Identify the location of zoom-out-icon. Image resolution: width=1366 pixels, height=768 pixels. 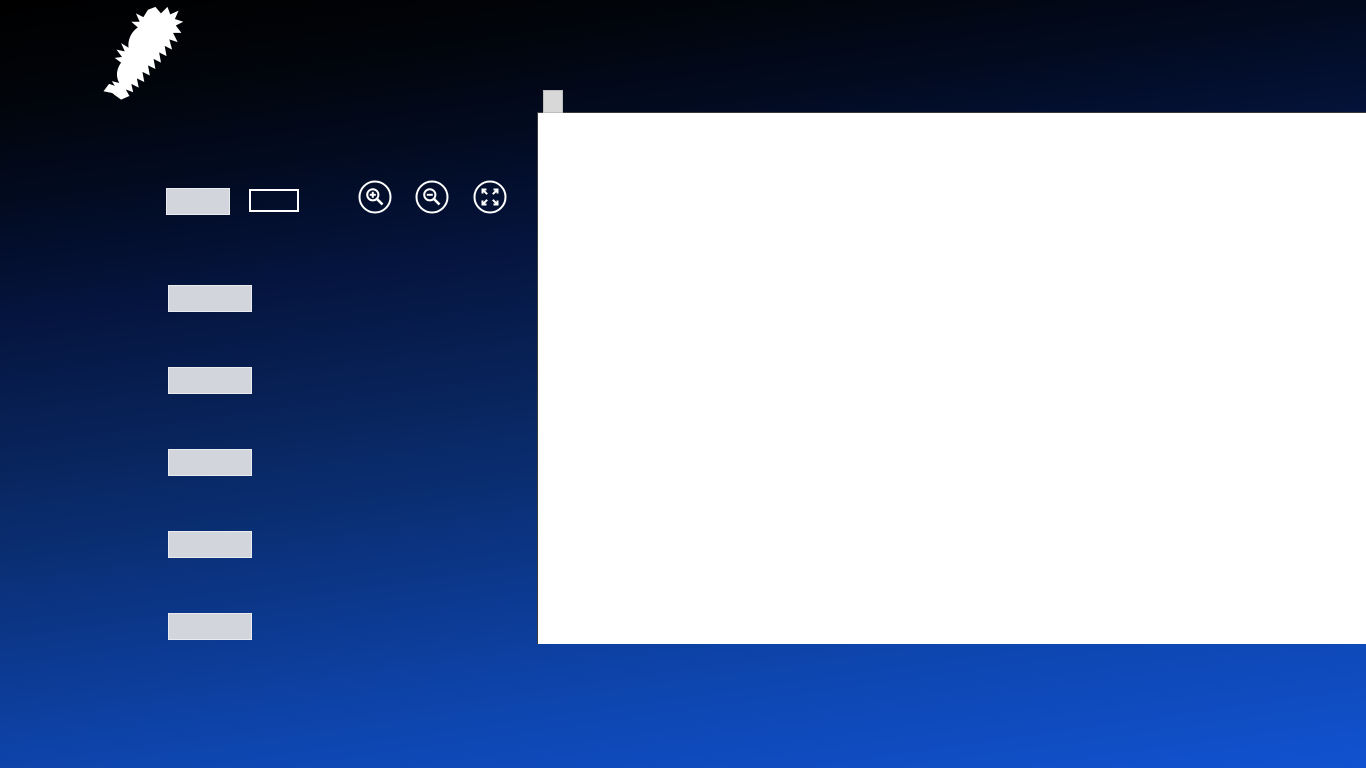
(432, 197).